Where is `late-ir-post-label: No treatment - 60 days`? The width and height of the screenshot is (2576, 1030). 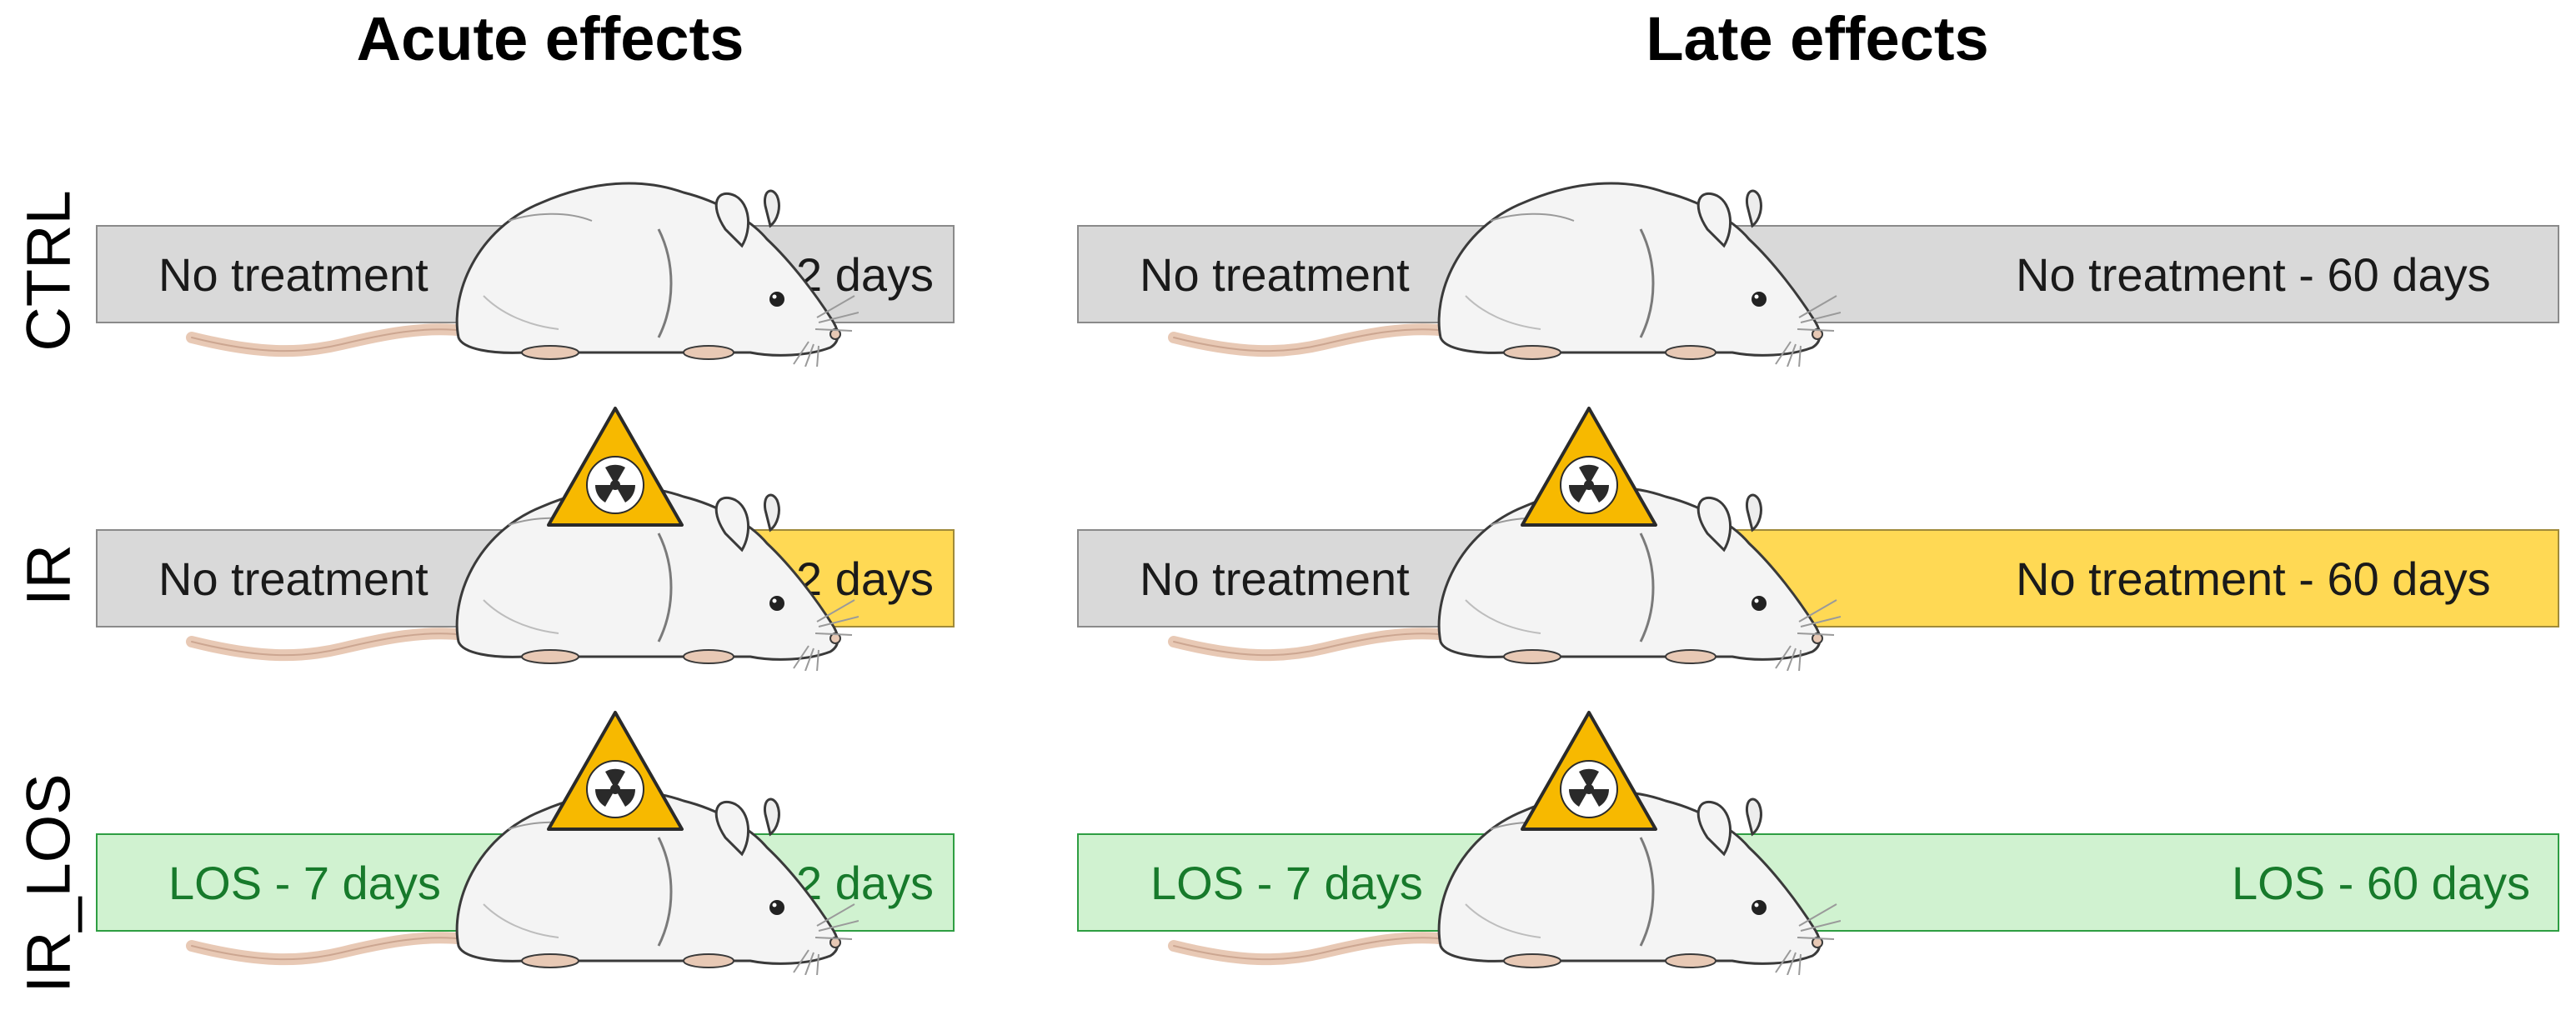
late-ir-post-label: No treatment - 60 days is located at coordinates (2253, 578).